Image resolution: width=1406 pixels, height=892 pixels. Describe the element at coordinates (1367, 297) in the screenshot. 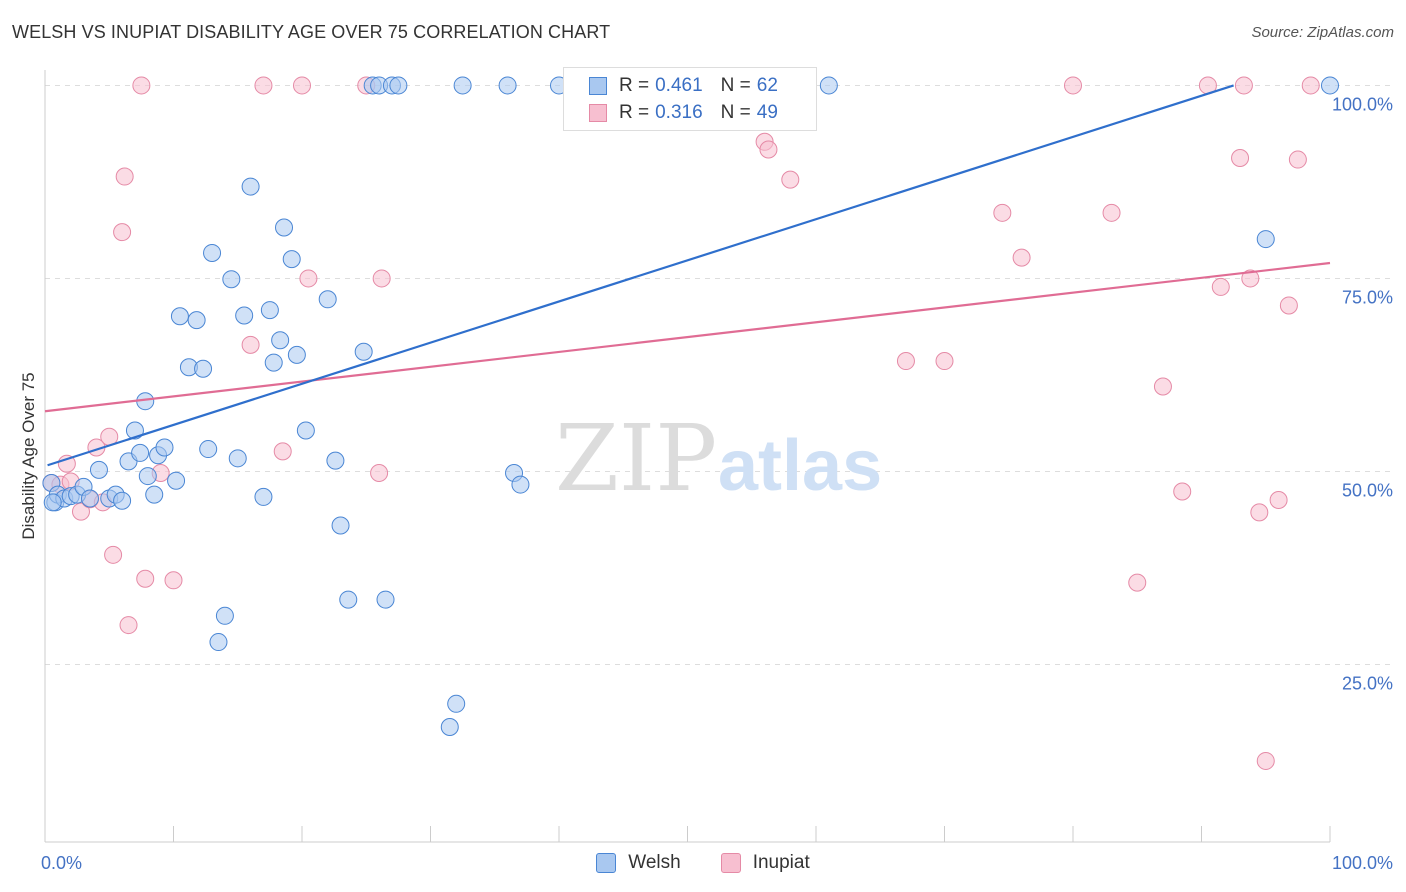

I see `y-tick-label: 75.0%` at that location.